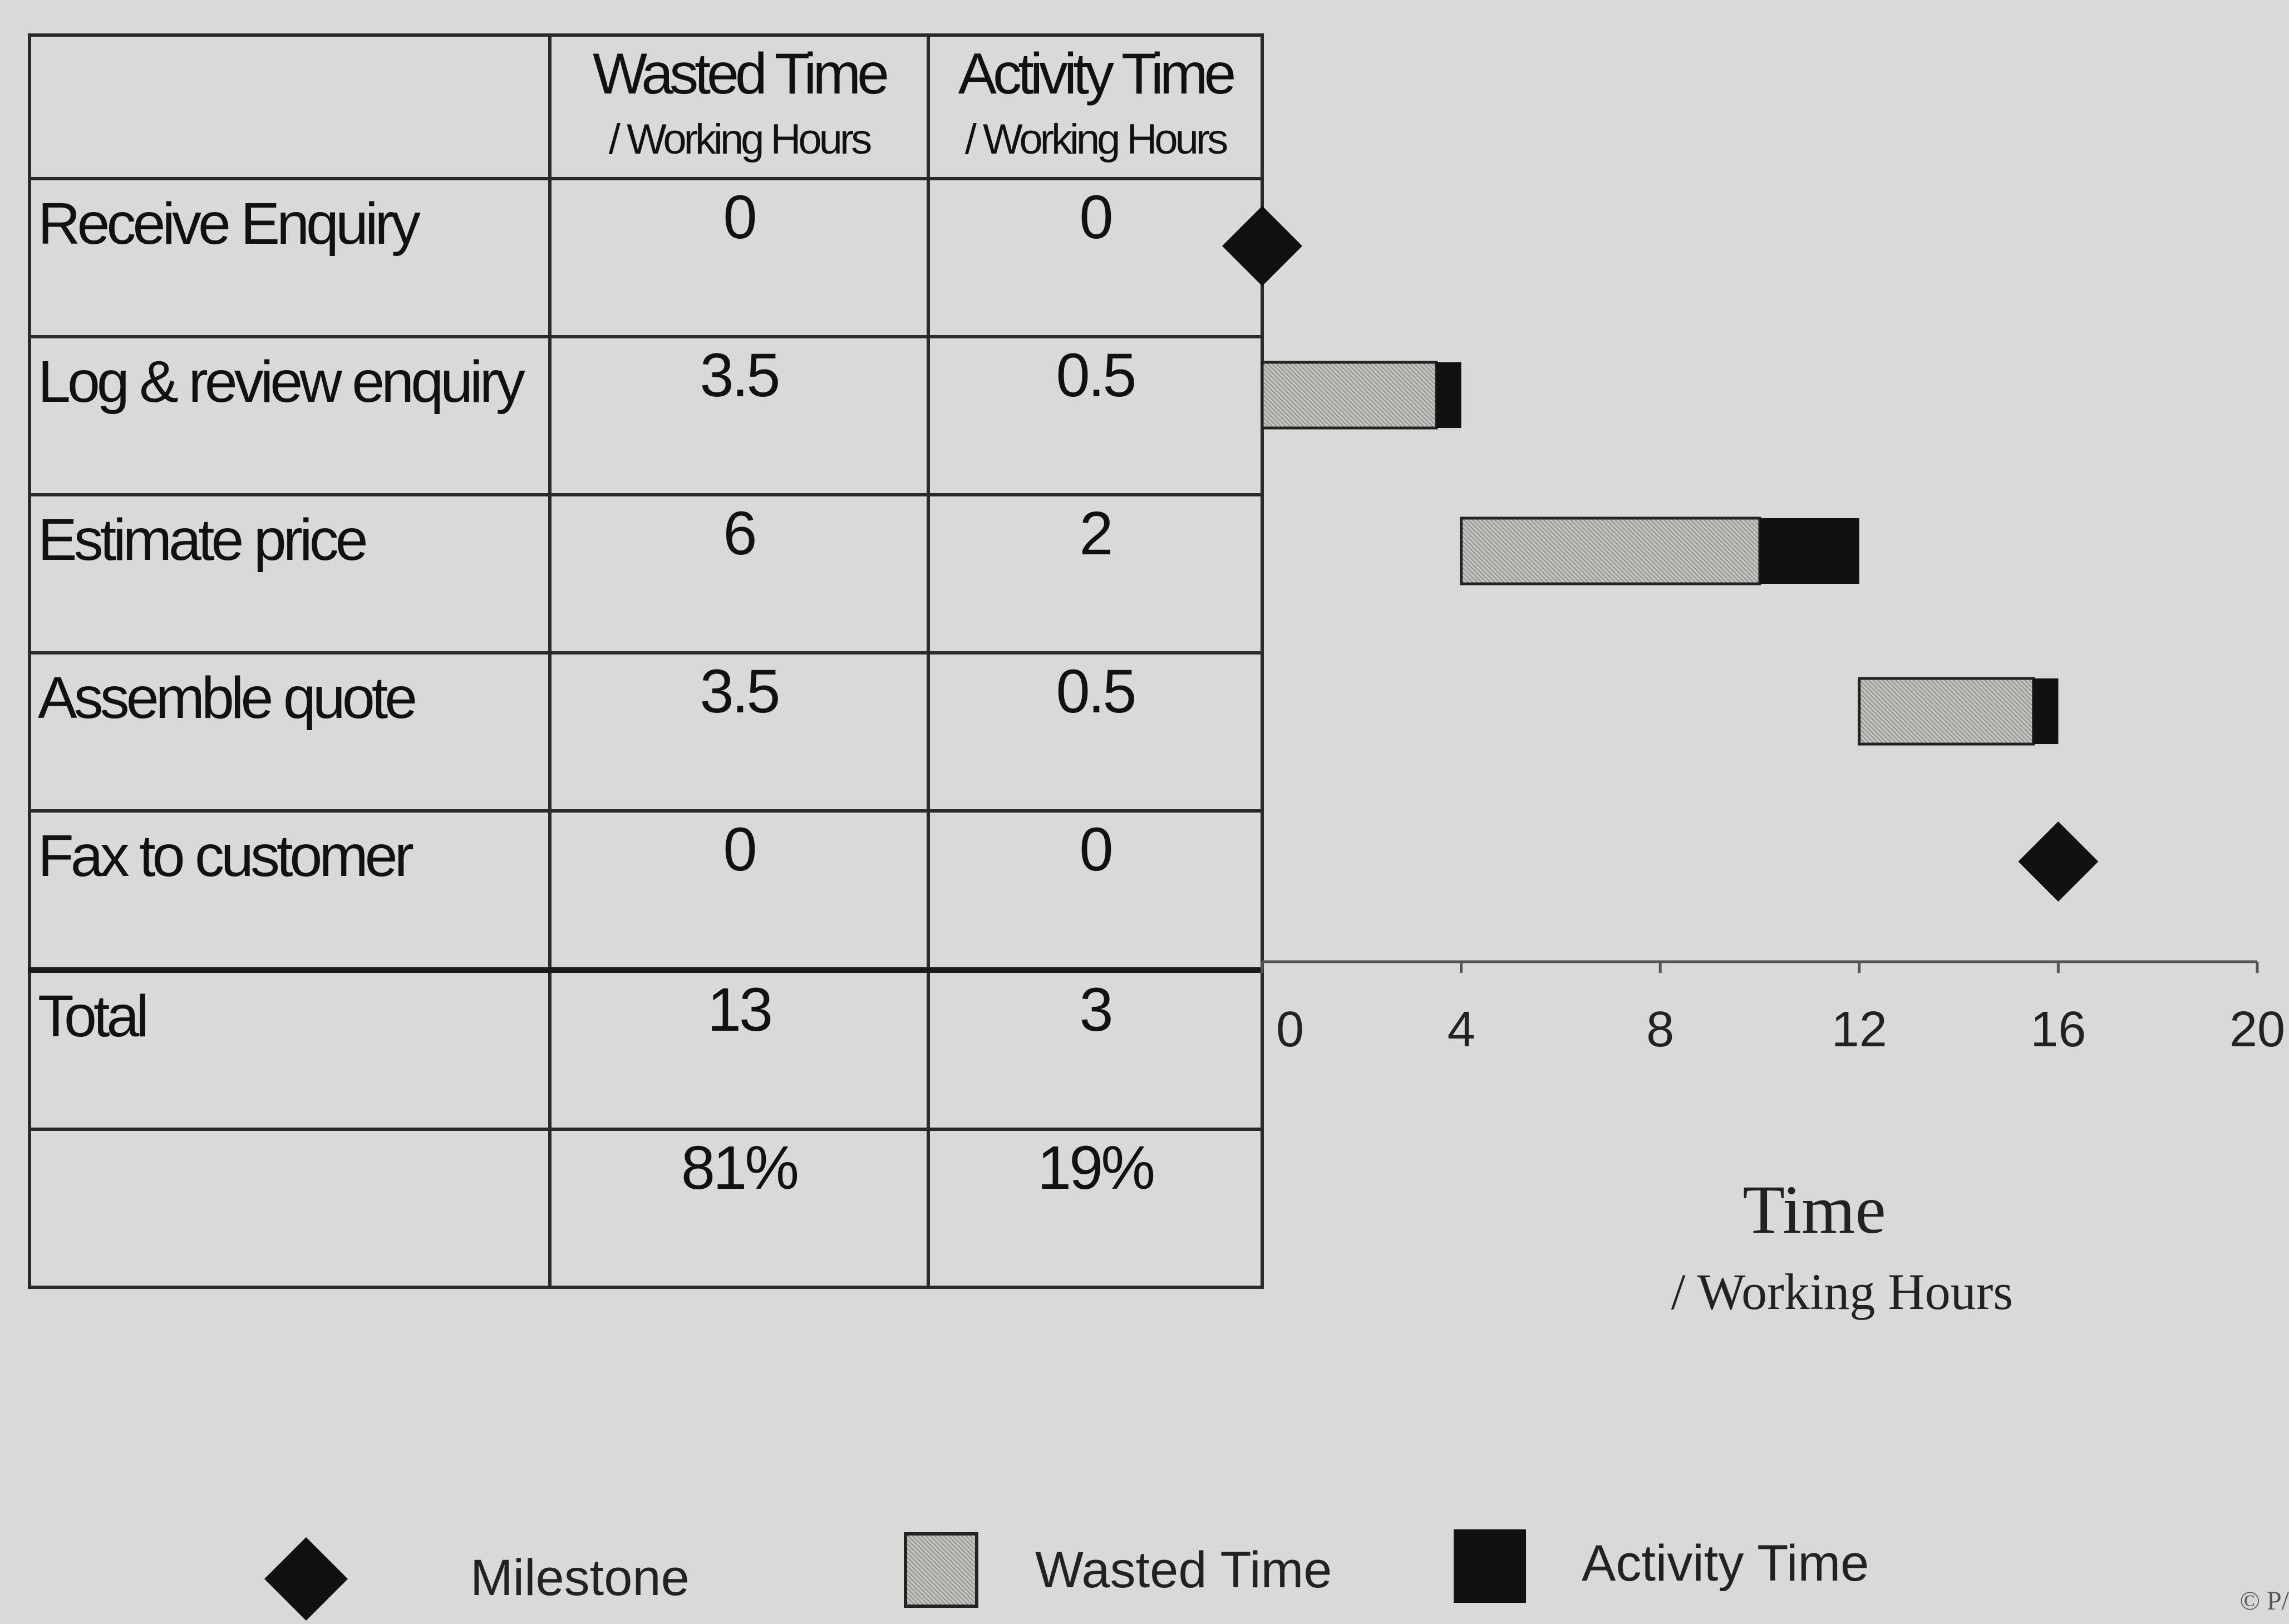 The width and height of the screenshot is (2289, 1624). I want to click on x-tick-label: 12, so click(1859, 1030).